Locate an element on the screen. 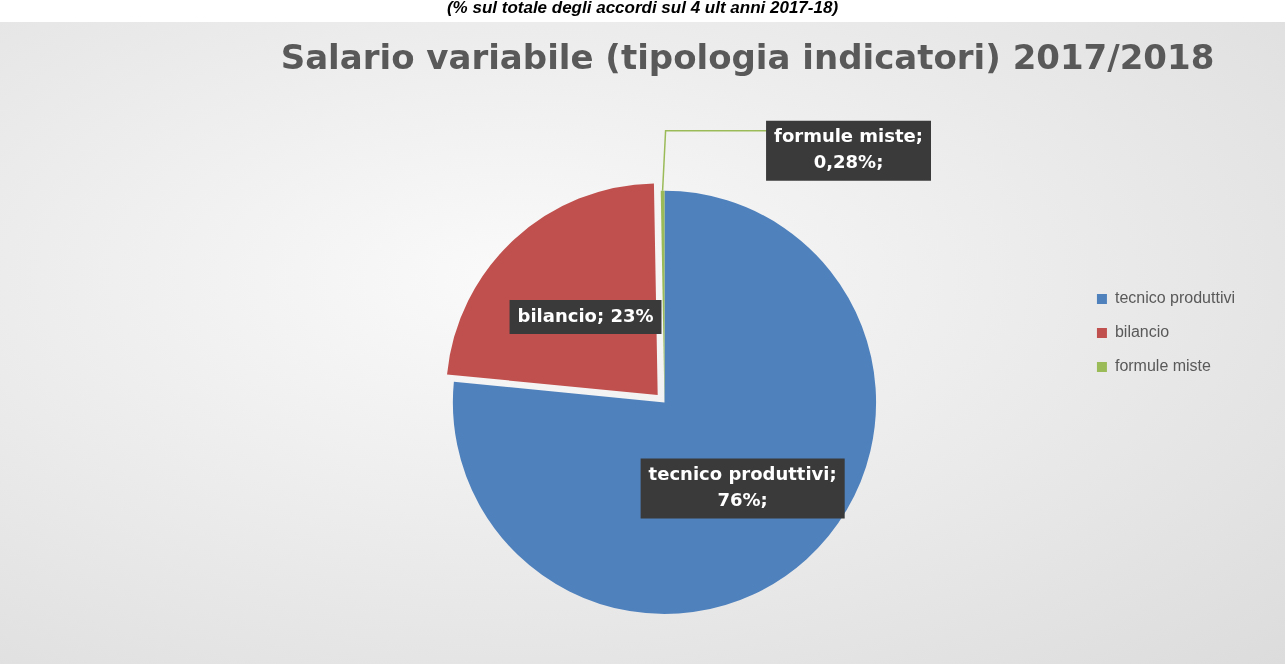 The image size is (1285, 664). chart-title: Salario variabile (tipologia indicatori) 2017/2018 is located at coordinates (747, 57).